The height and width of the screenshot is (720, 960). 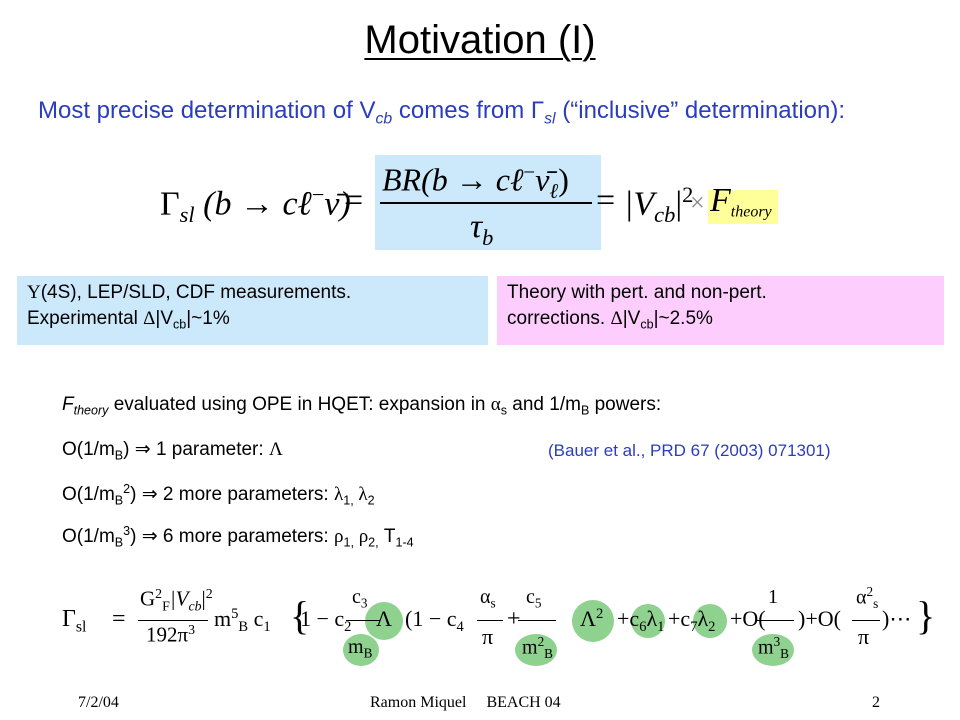 I want to click on eq2-brace-close: }, so click(x=926, y=615).